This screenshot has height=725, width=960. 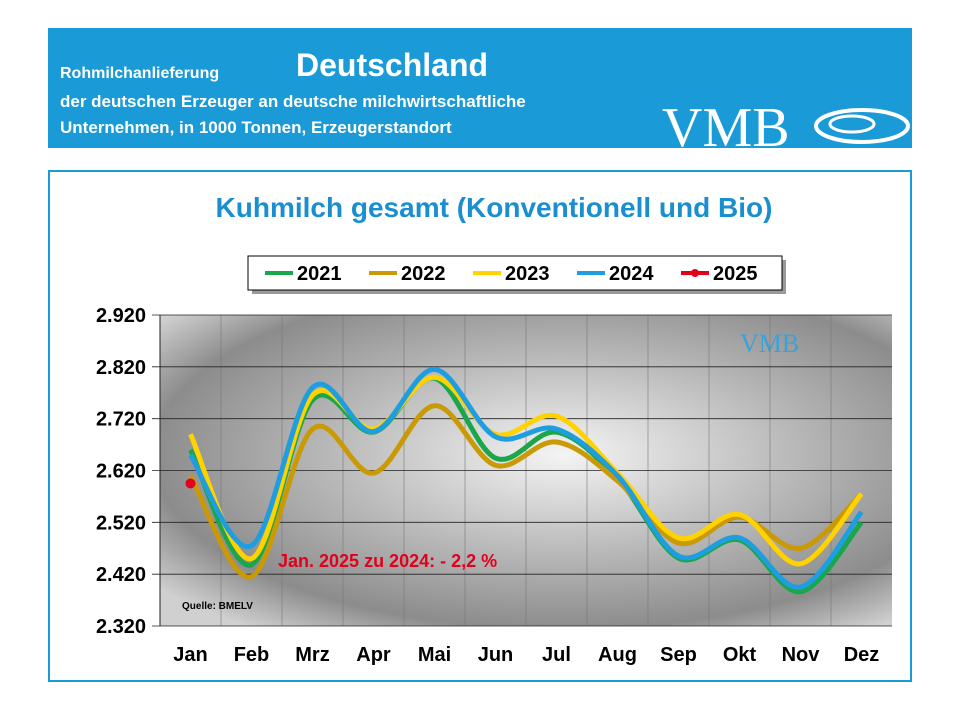 What do you see at coordinates (480, 88) in the screenshot?
I see `header-band` at bounding box center [480, 88].